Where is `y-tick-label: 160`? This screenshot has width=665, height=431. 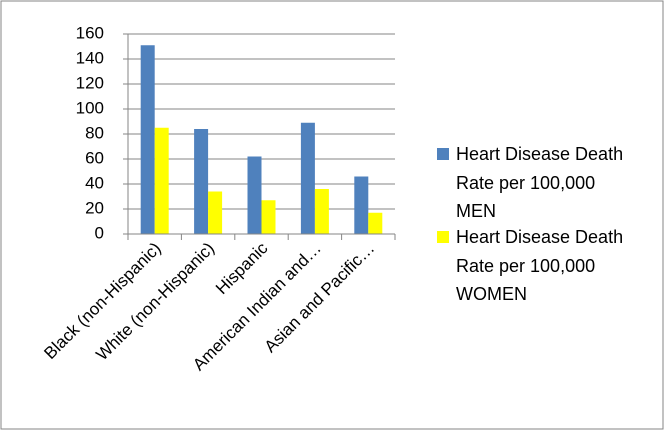
y-tick-label: 160 is located at coordinates (90, 32).